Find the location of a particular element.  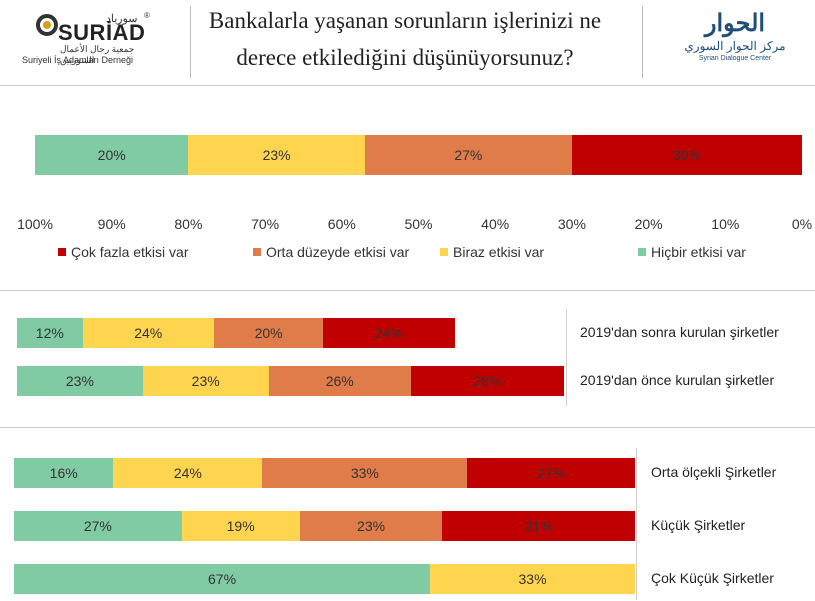

category-label: 2019'dan sonra kurulan şirketler is located at coordinates (679, 332).